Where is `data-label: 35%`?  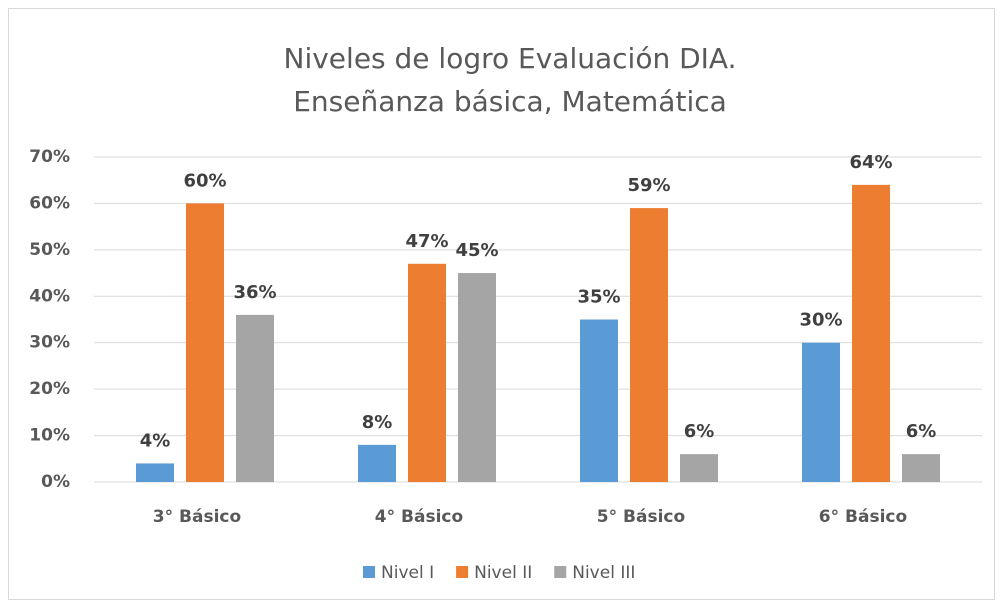
data-label: 35% is located at coordinates (598, 297).